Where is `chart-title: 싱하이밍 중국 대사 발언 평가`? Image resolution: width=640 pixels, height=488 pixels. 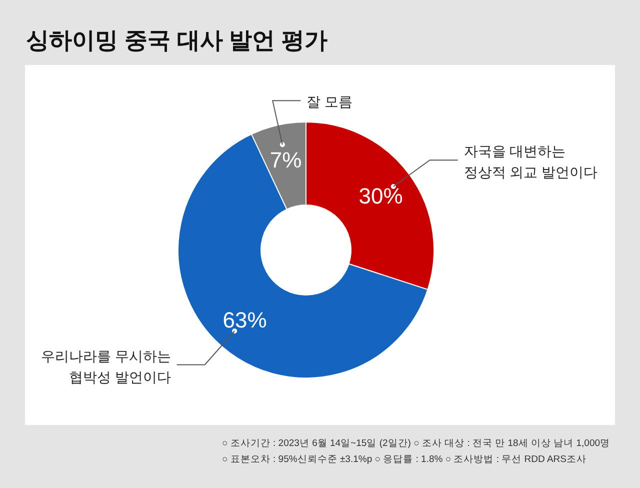
chart-title: 싱하이밍 중국 대사 발언 평가 is located at coordinates (177, 40).